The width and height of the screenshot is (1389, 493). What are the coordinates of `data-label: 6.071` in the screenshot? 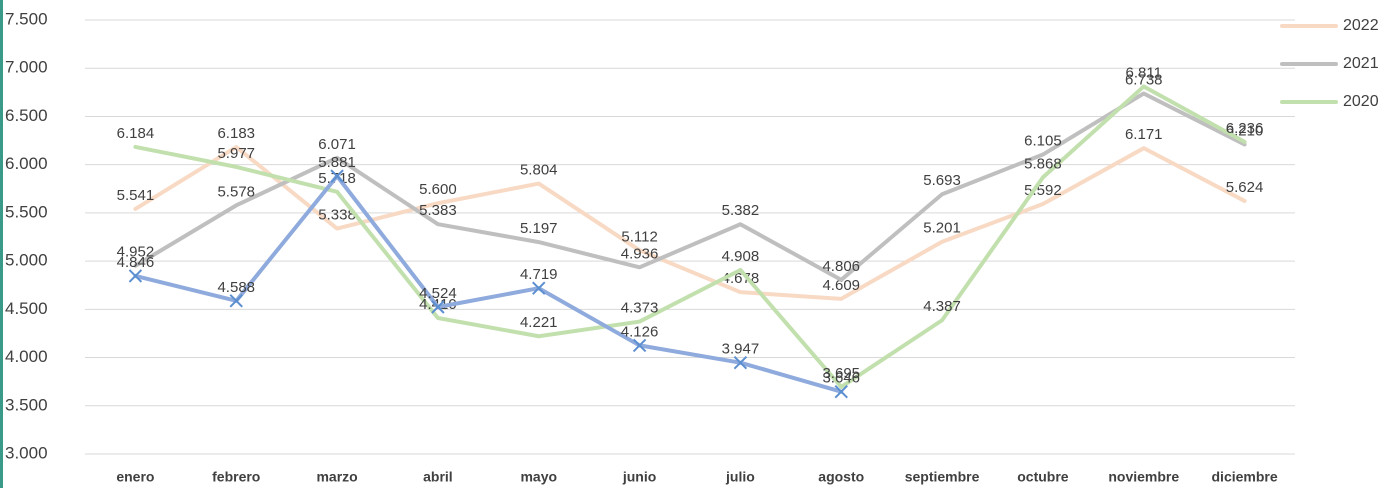 It's located at (337, 144).